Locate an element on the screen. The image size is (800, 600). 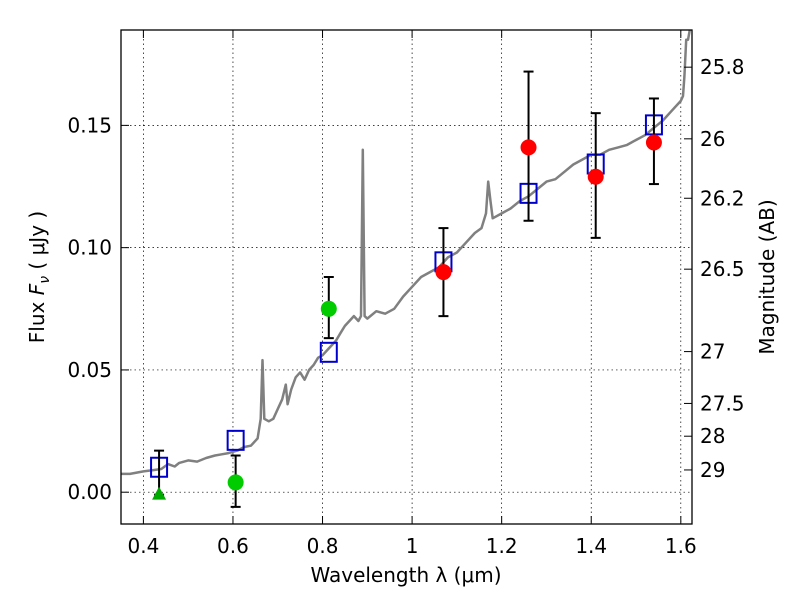
x-axis-title: Wavelength λ (μm) is located at coordinates (405, 575).